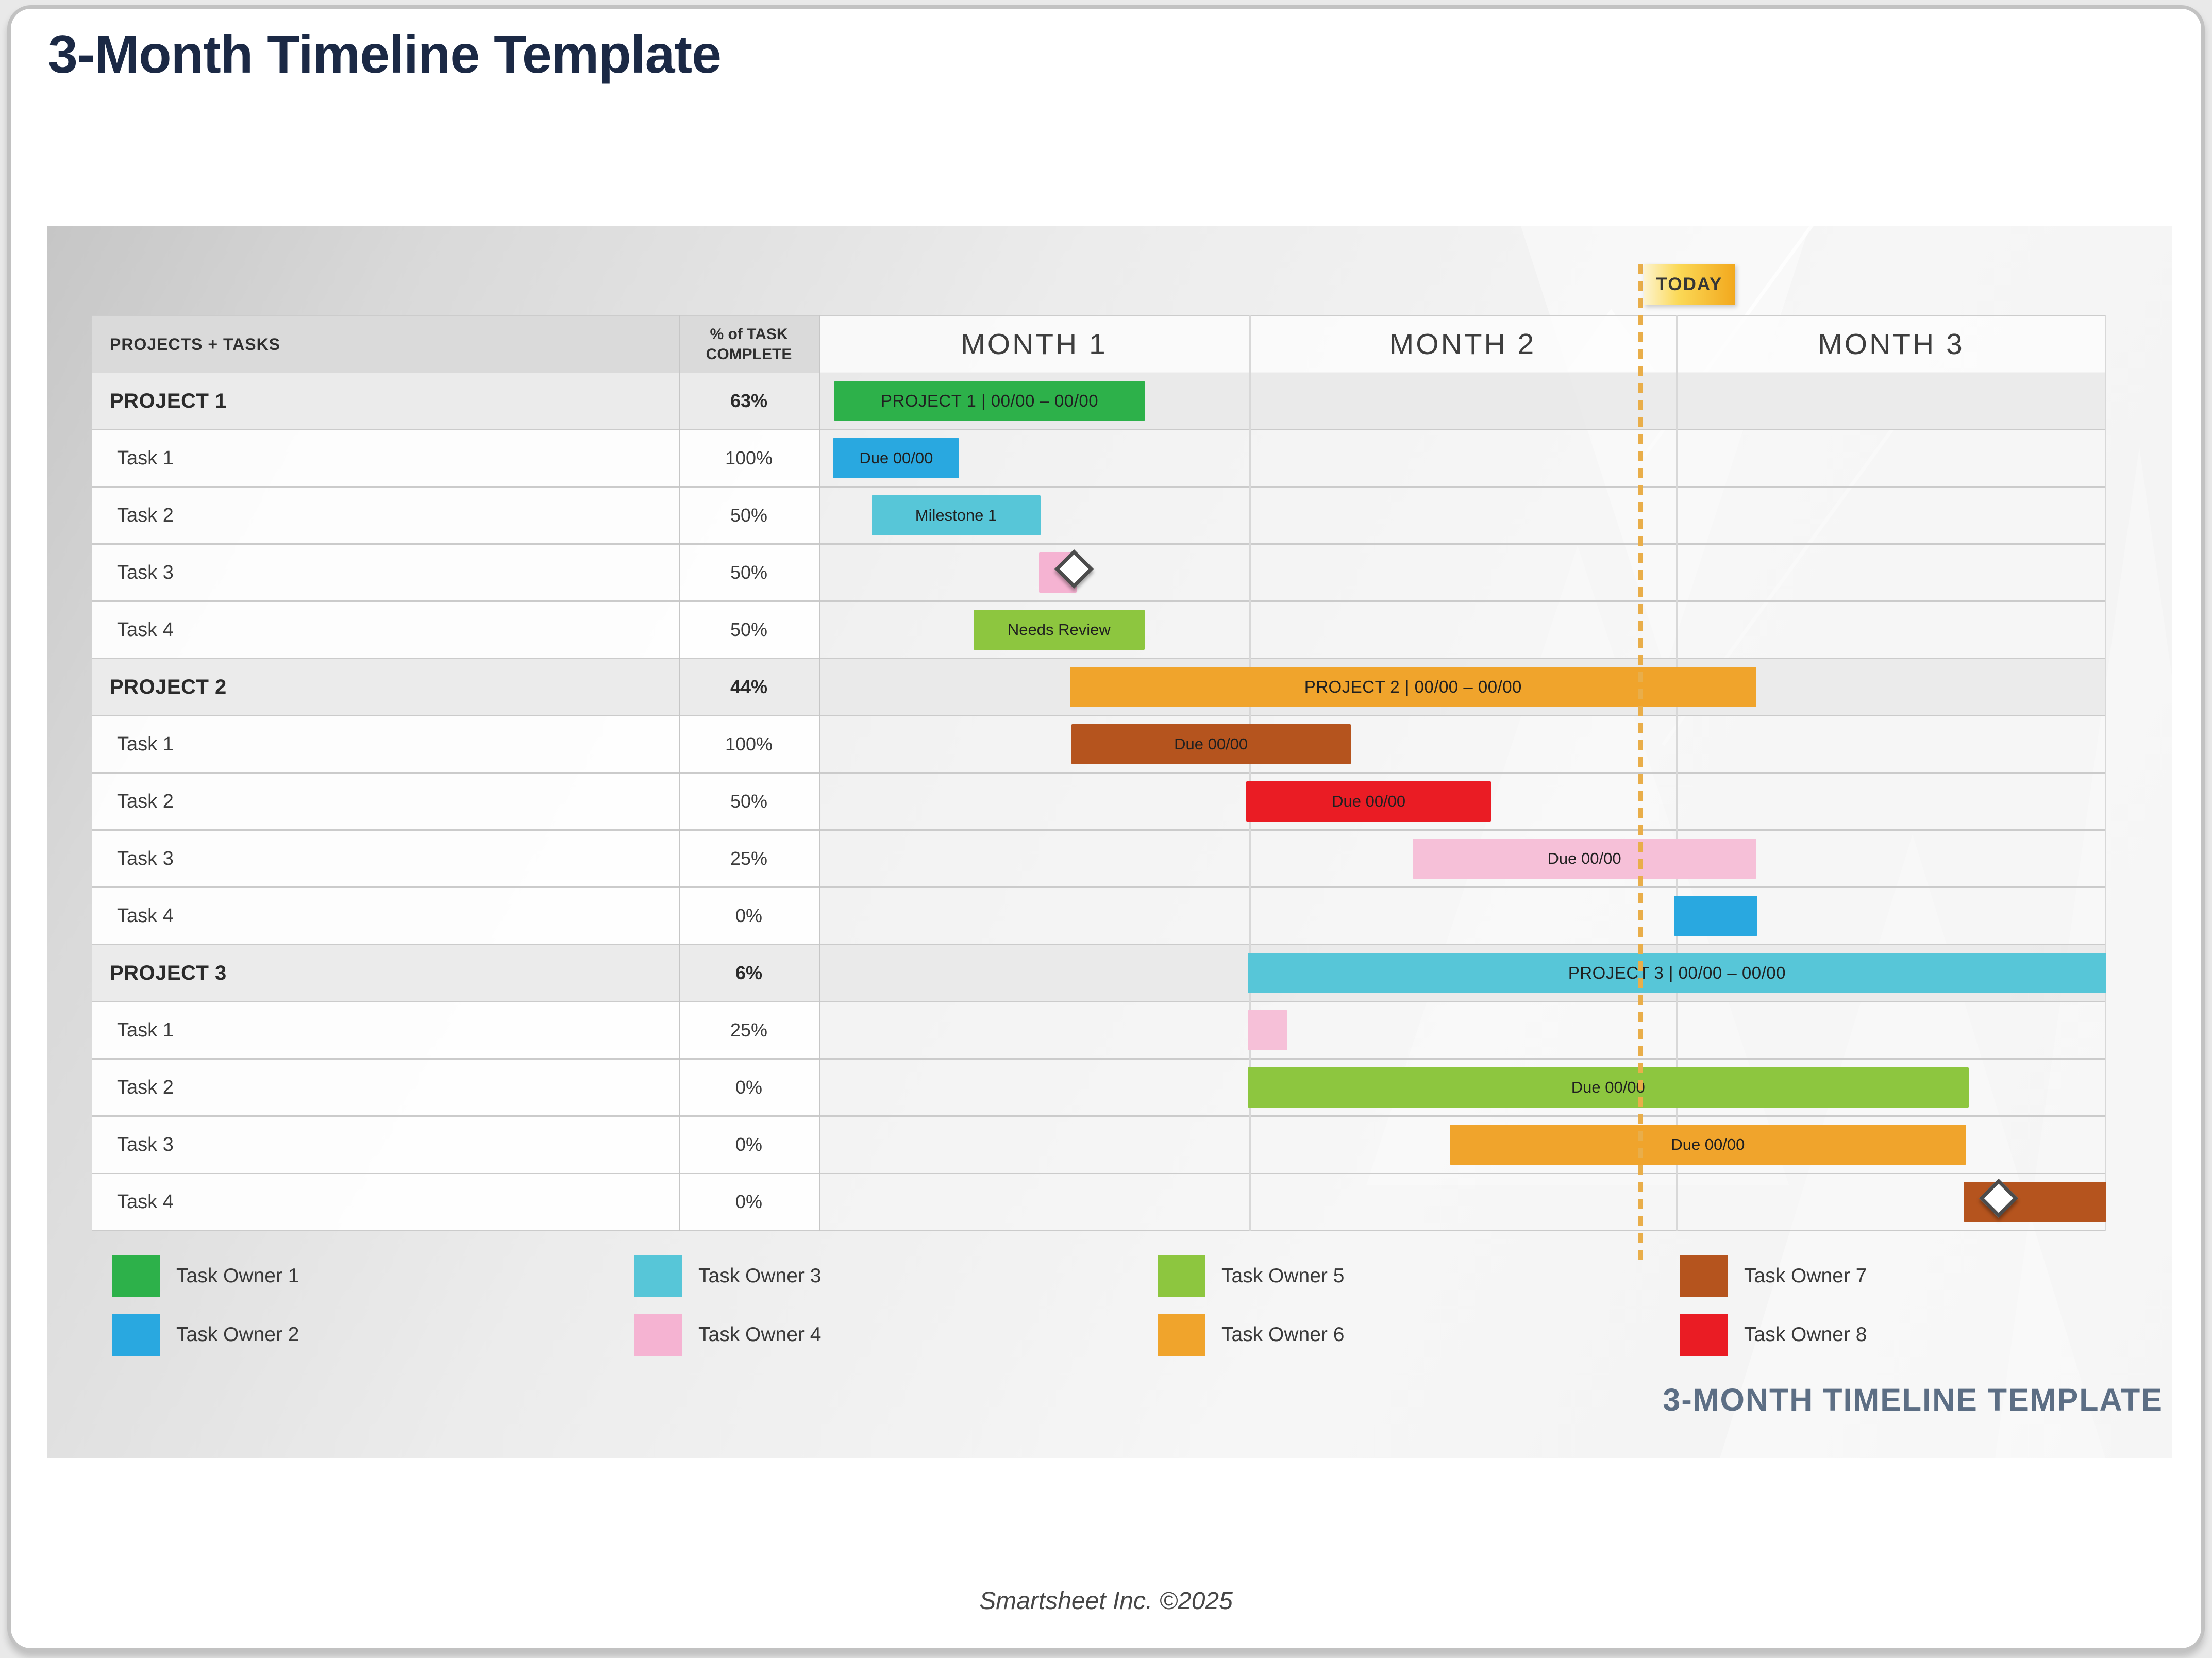 This screenshot has height=1658, width=2212. What do you see at coordinates (1677, 773) in the screenshot?
I see `month2-month3-divider` at bounding box center [1677, 773].